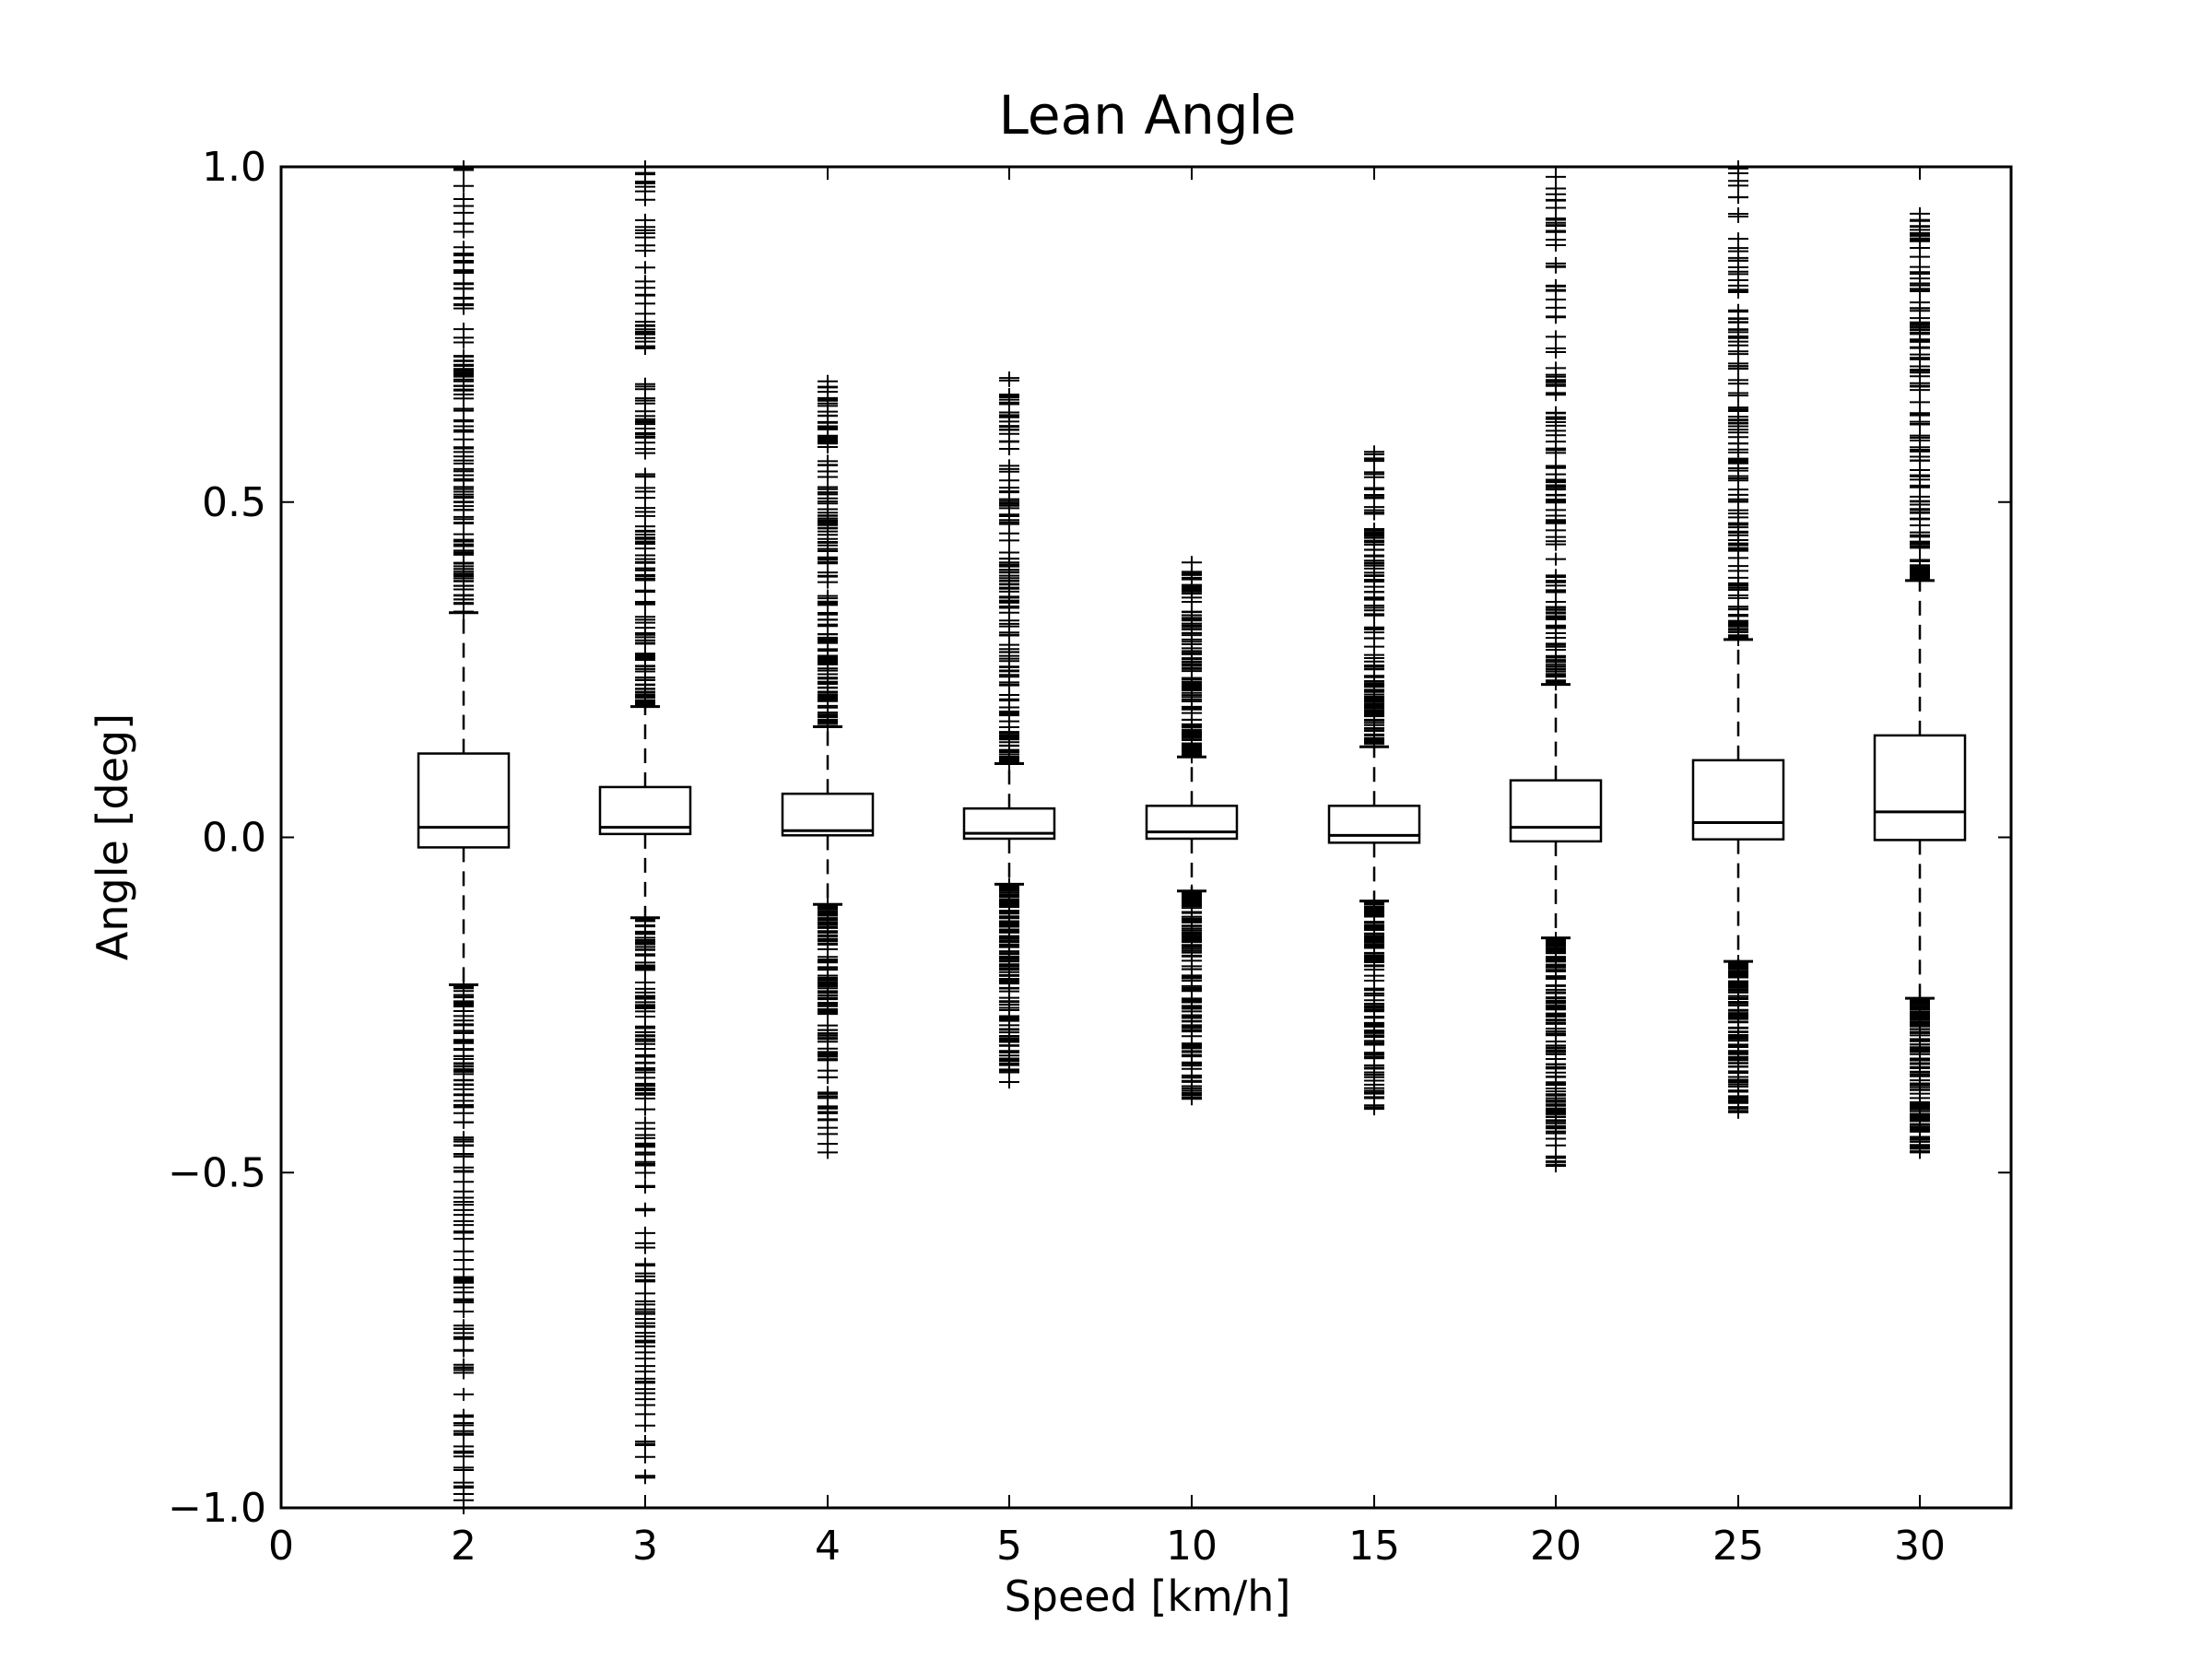 The image size is (2212, 1659). I want to click on x-tick-label: 0, so click(281, 1546).